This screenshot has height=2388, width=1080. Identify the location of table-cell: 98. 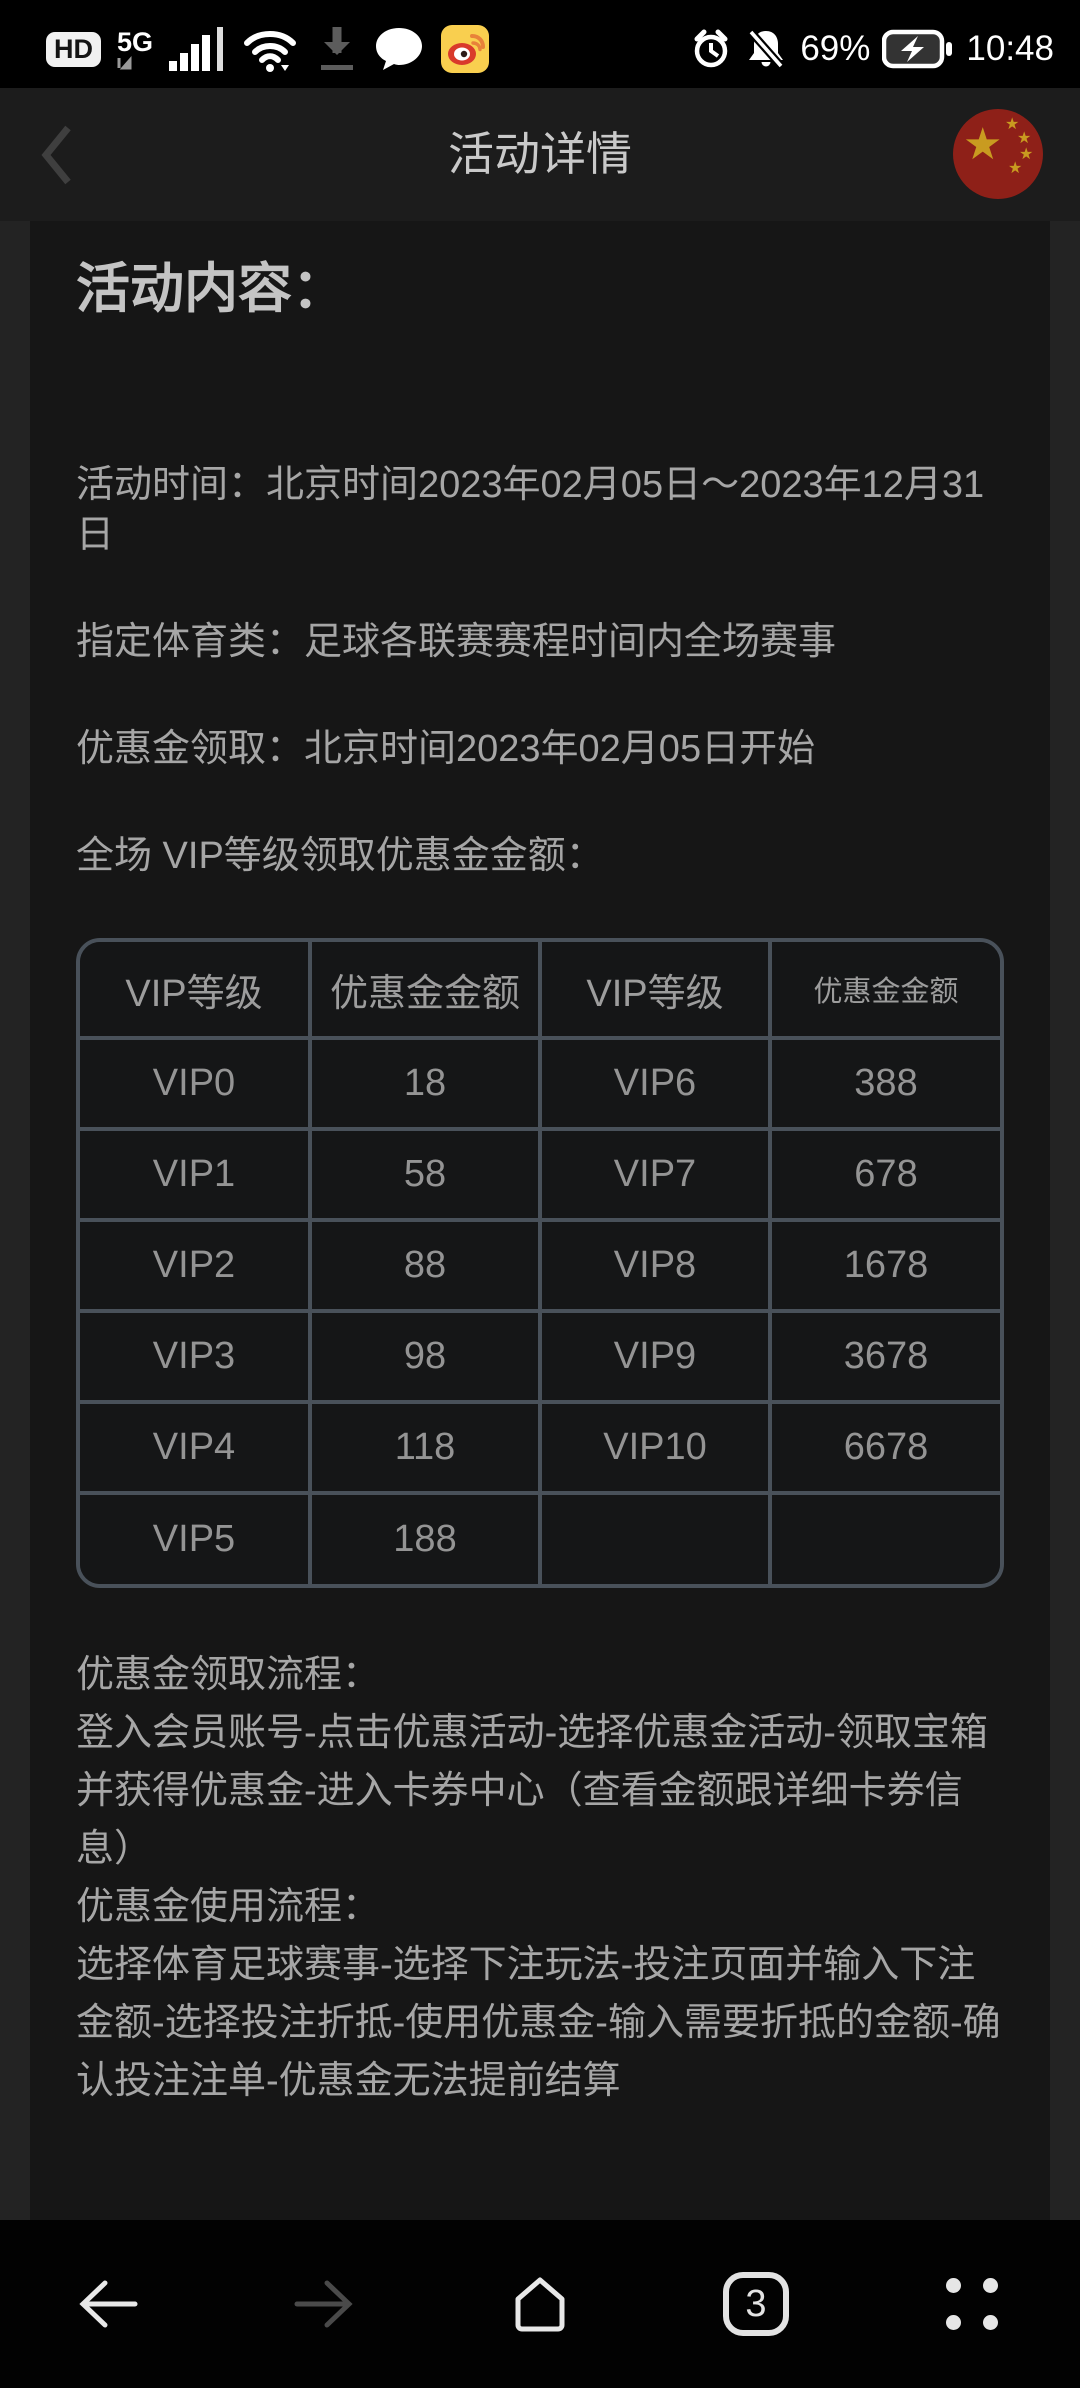
(426, 1357).